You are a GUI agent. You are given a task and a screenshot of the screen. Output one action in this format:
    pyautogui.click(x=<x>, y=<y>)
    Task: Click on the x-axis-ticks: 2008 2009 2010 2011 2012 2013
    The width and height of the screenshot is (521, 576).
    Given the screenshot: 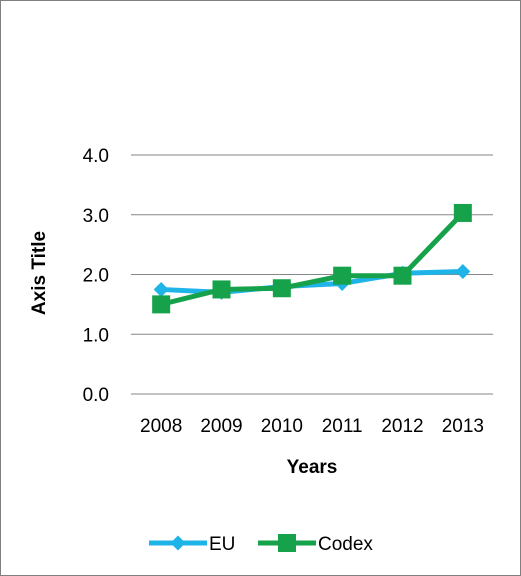 What is the action you would take?
    pyautogui.click(x=312, y=426)
    